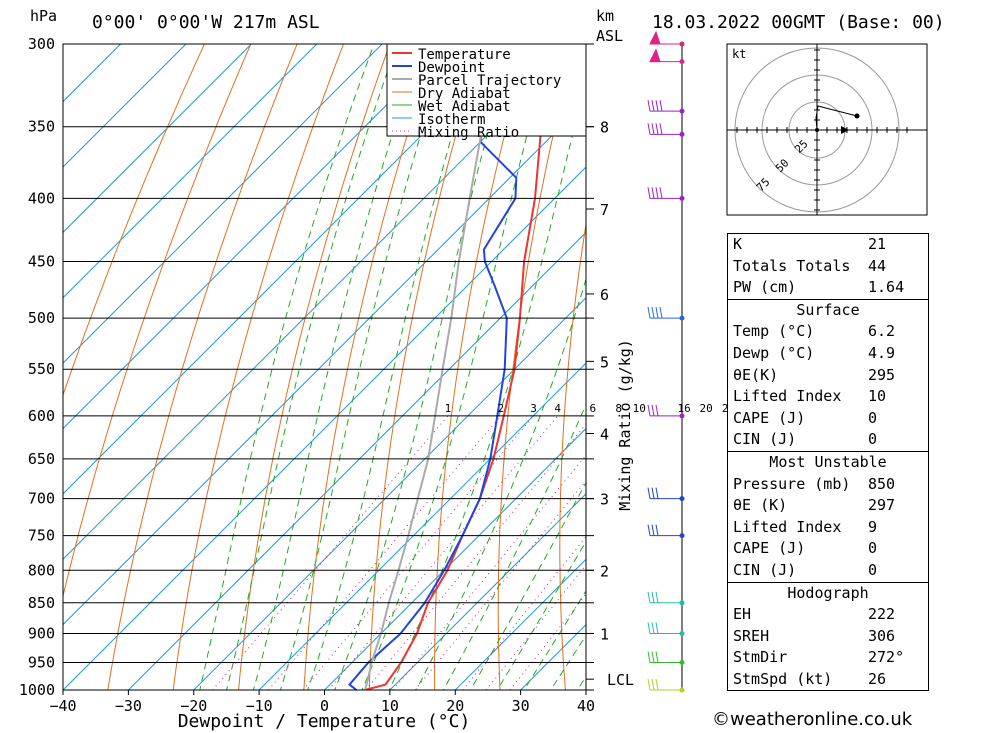 This screenshot has height=733, width=1000. Describe the element at coordinates (817, 130) in the screenshot. I see `hodograph-origin` at that location.